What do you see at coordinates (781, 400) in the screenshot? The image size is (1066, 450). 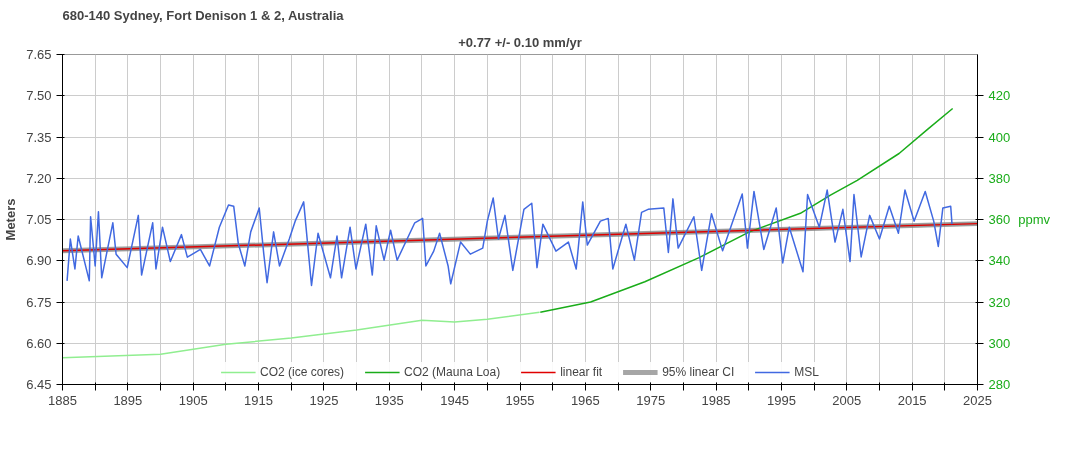 I see `x-tick-label: 1995` at bounding box center [781, 400].